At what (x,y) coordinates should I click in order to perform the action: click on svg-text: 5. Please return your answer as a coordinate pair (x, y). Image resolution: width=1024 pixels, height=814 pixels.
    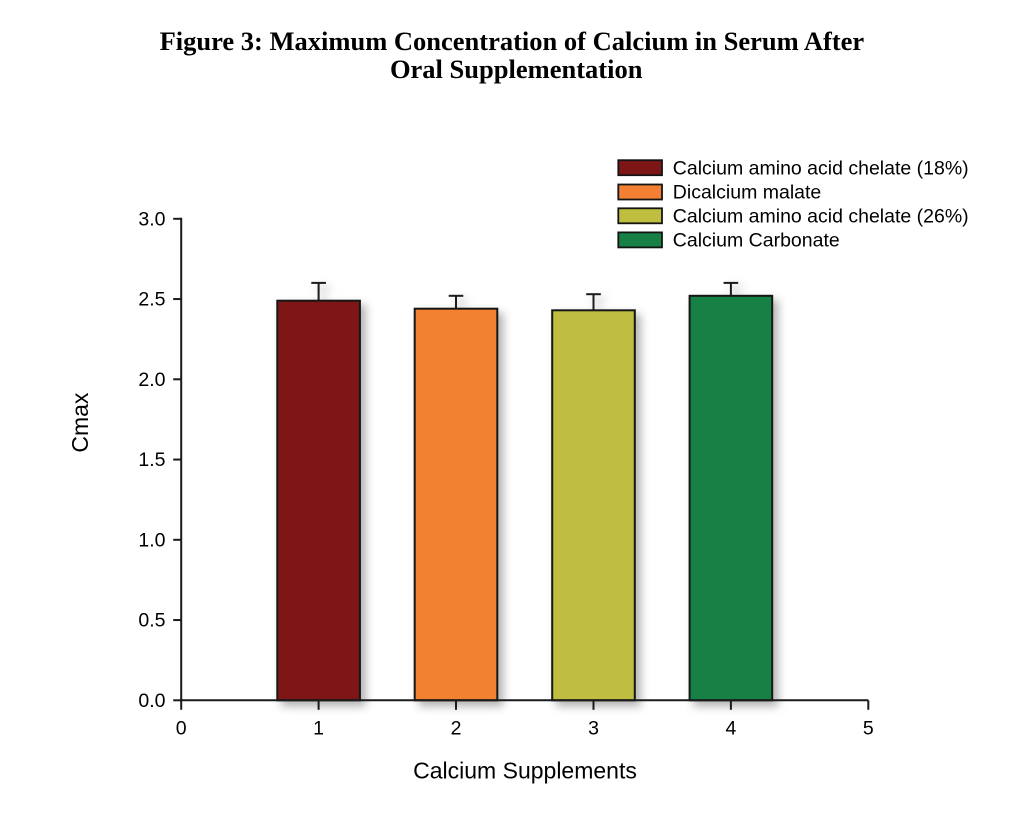
    Looking at the image, I should click on (868, 729).